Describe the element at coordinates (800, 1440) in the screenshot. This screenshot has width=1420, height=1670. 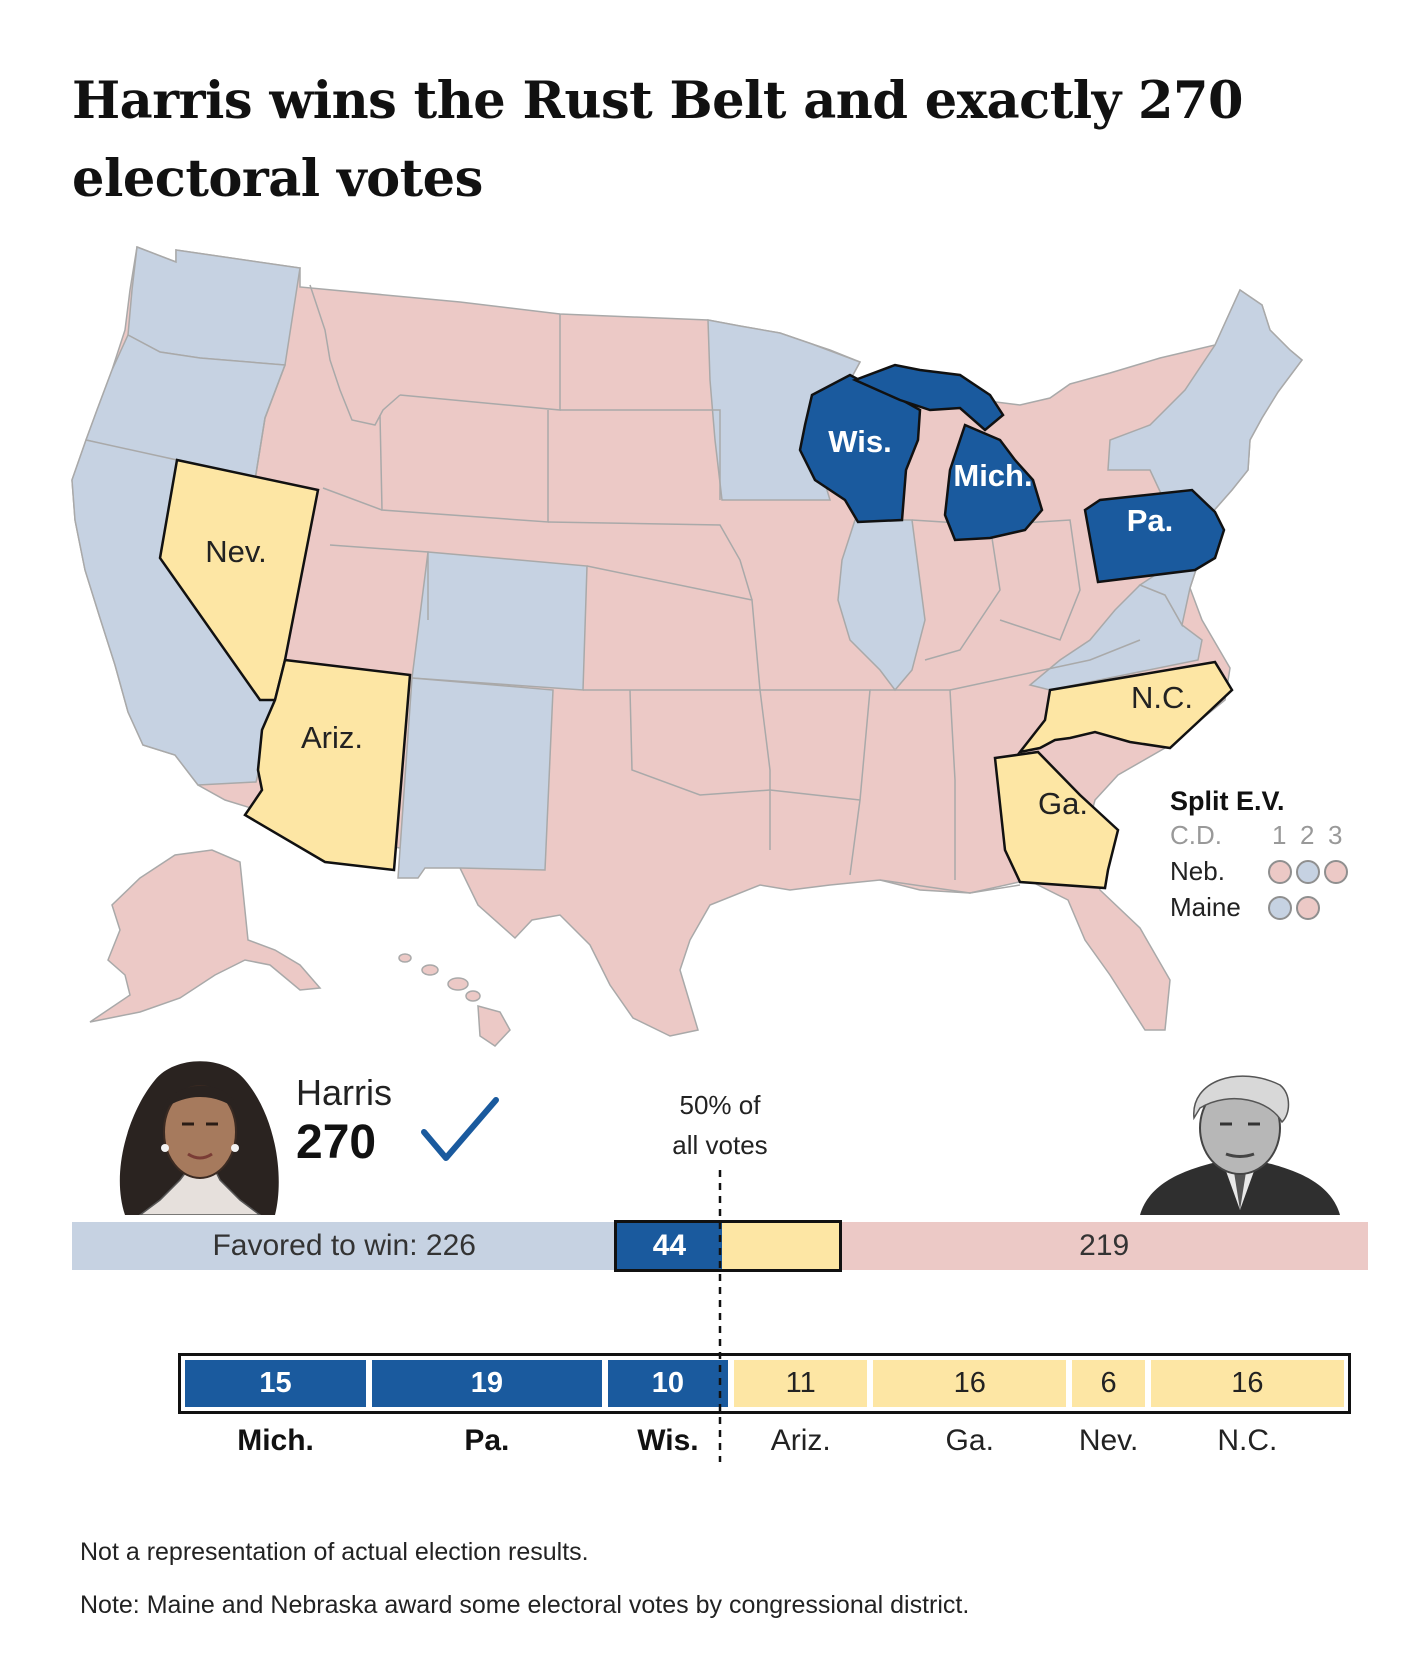
I see `tossup-label-ariz: Ariz.` at that location.